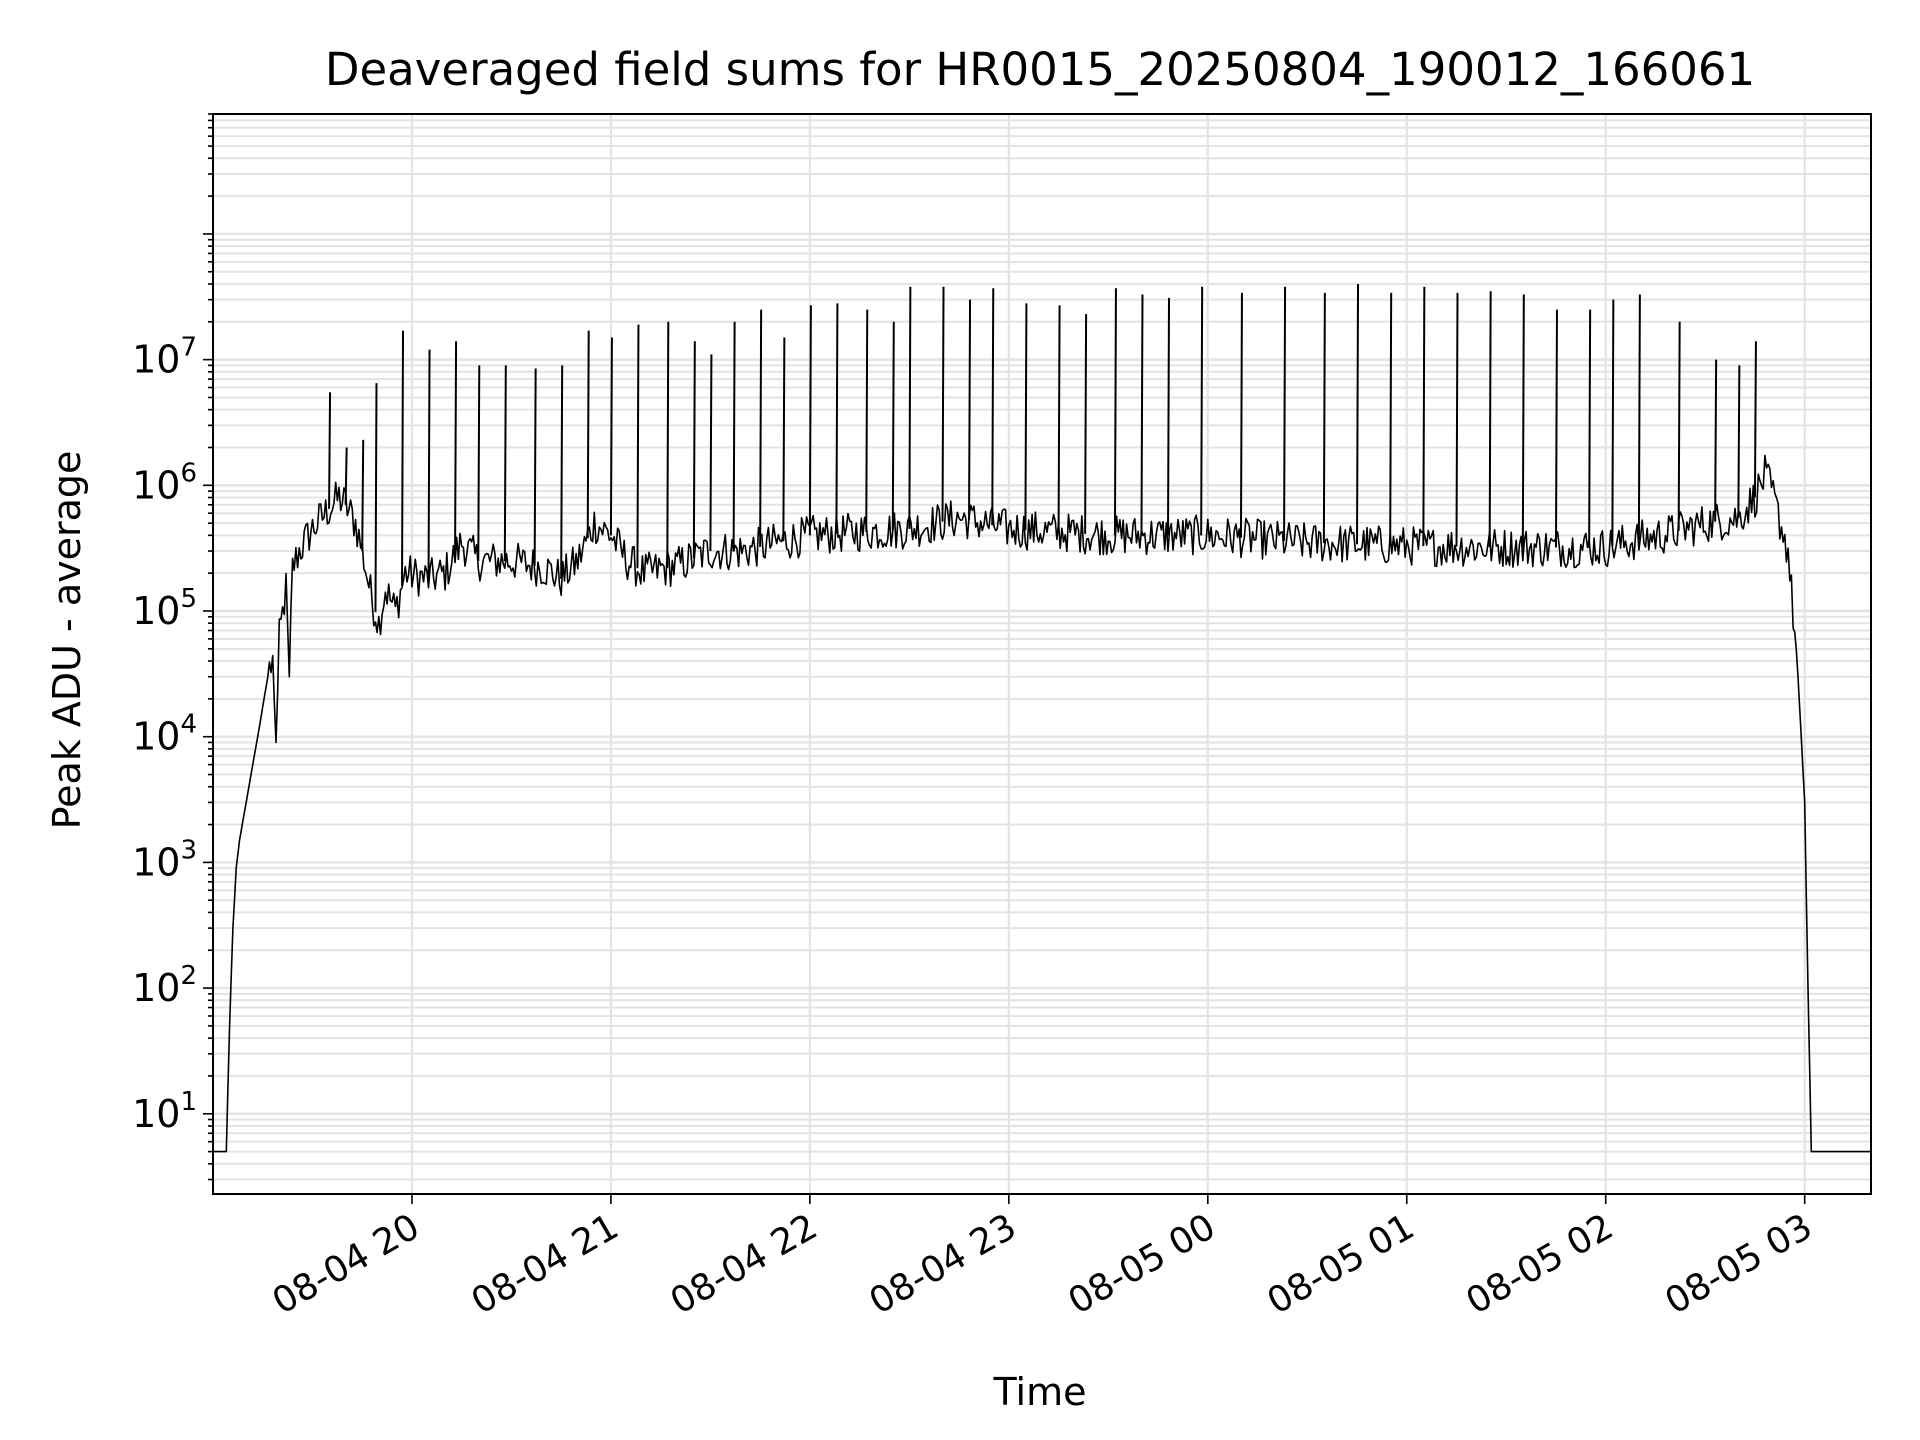 The width and height of the screenshot is (1920, 1440). I want to click on y-tick-label: 105, so click(164, 608).